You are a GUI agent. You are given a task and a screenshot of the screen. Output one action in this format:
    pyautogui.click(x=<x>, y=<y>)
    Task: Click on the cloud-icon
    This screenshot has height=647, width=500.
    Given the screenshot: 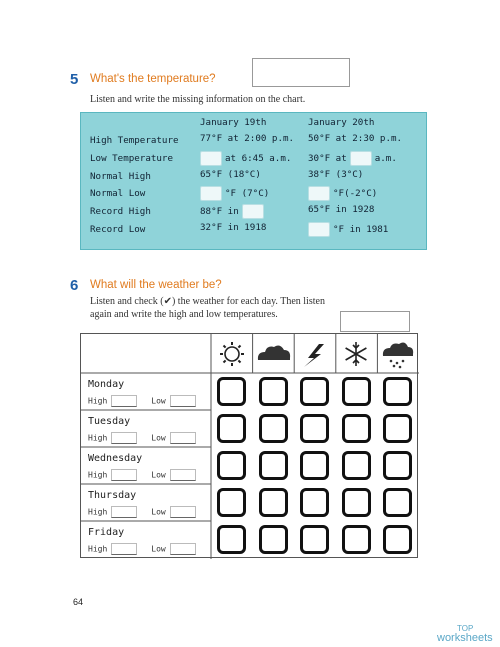 What is the action you would take?
    pyautogui.click(x=274, y=352)
    